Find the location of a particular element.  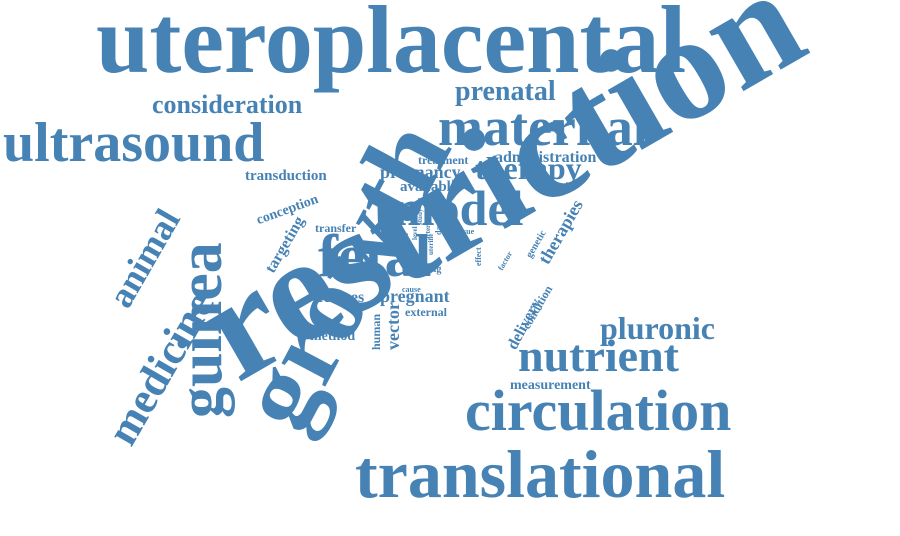

word-nutrient: nutrient is located at coordinates (598, 356).